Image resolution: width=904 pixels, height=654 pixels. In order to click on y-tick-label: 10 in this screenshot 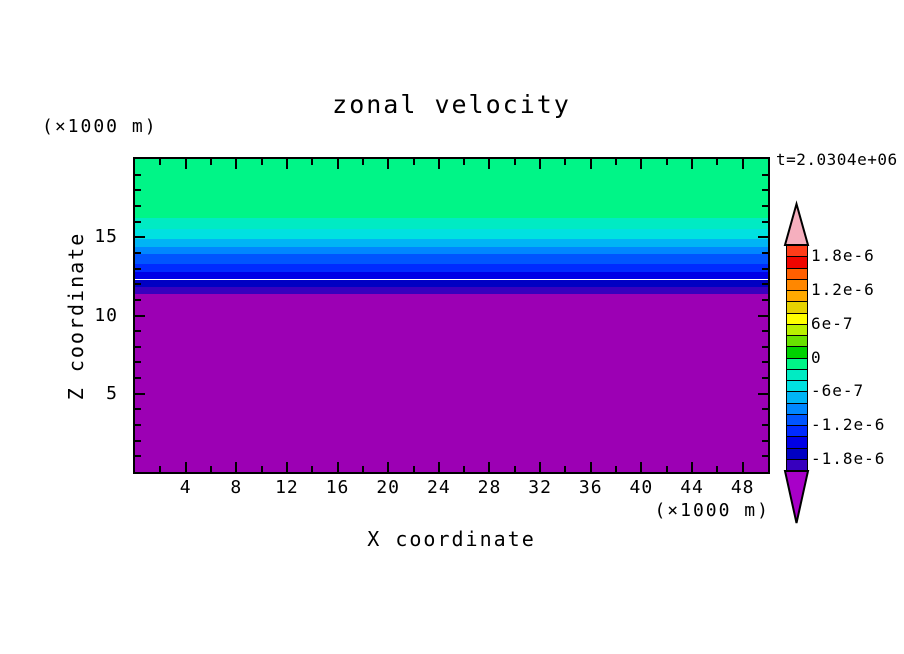, I will do `click(106, 315)`.